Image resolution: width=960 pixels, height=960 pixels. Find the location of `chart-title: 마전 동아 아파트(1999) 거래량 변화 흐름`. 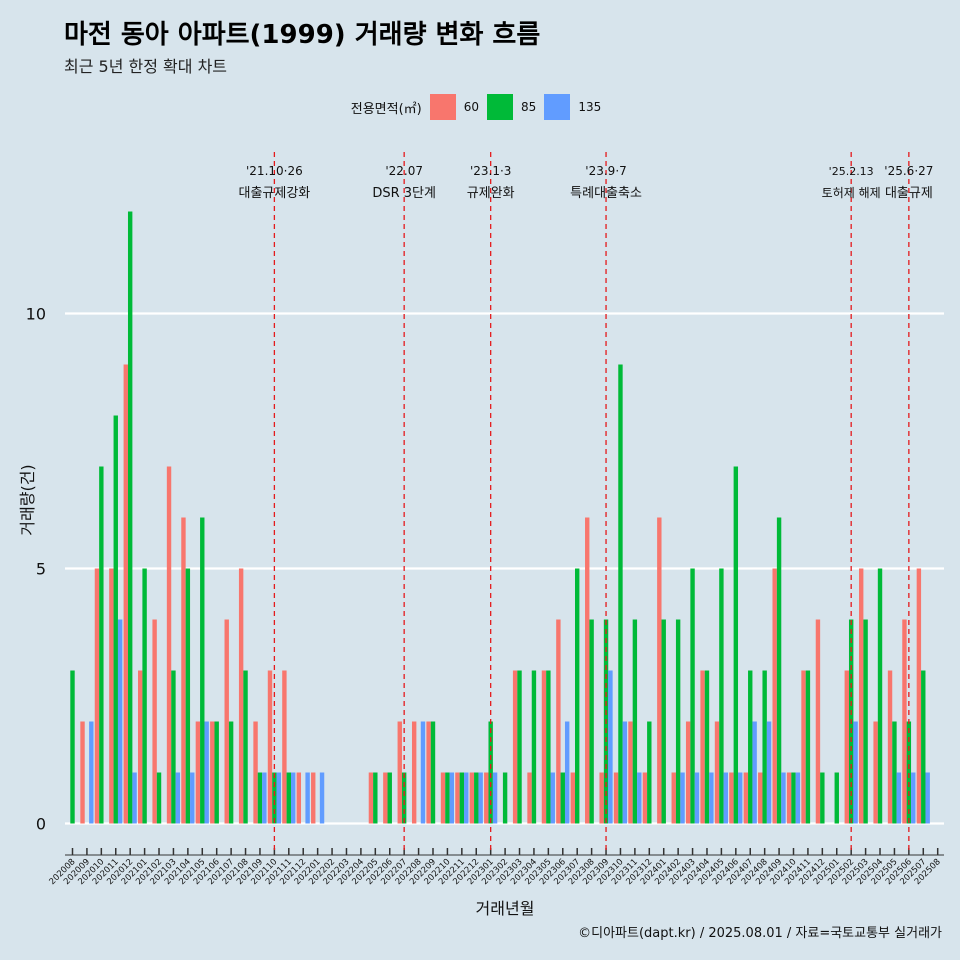

chart-title: 마전 동아 아파트(1999) 거래량 변화 흐름 is located at coordinates (302, 35).